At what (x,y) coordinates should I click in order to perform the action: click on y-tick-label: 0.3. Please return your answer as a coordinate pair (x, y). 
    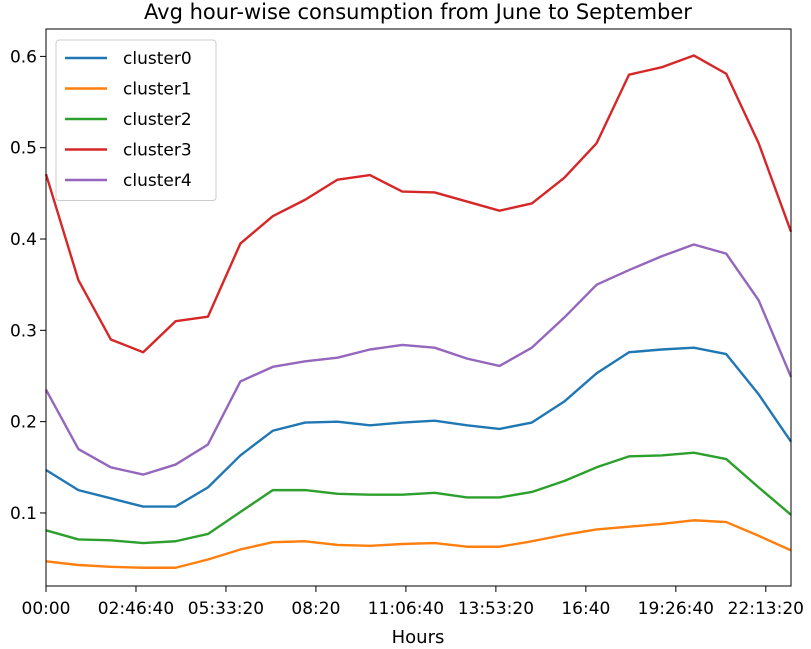
    Looking at the image, I should click on (23, 331).